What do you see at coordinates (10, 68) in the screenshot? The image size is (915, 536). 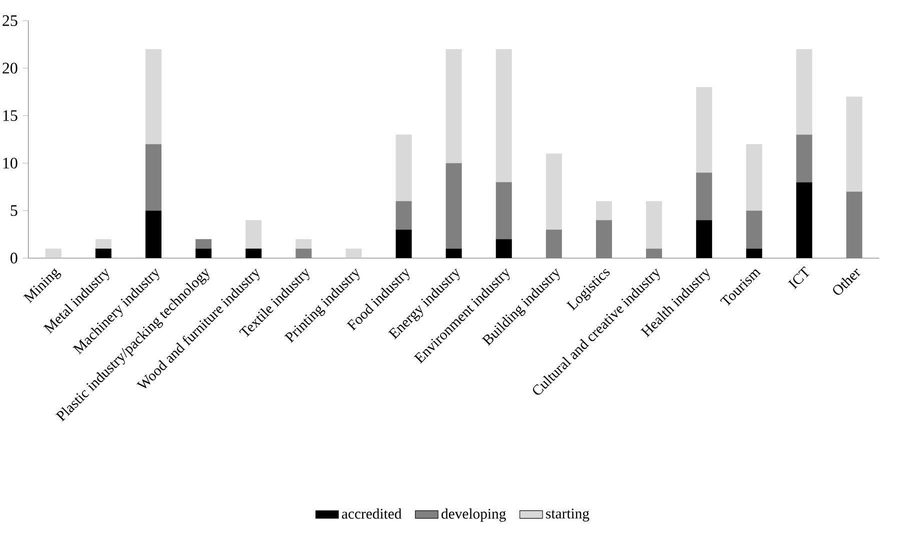 I see `y-tick-label: 20` at bounding box center [10, 68].